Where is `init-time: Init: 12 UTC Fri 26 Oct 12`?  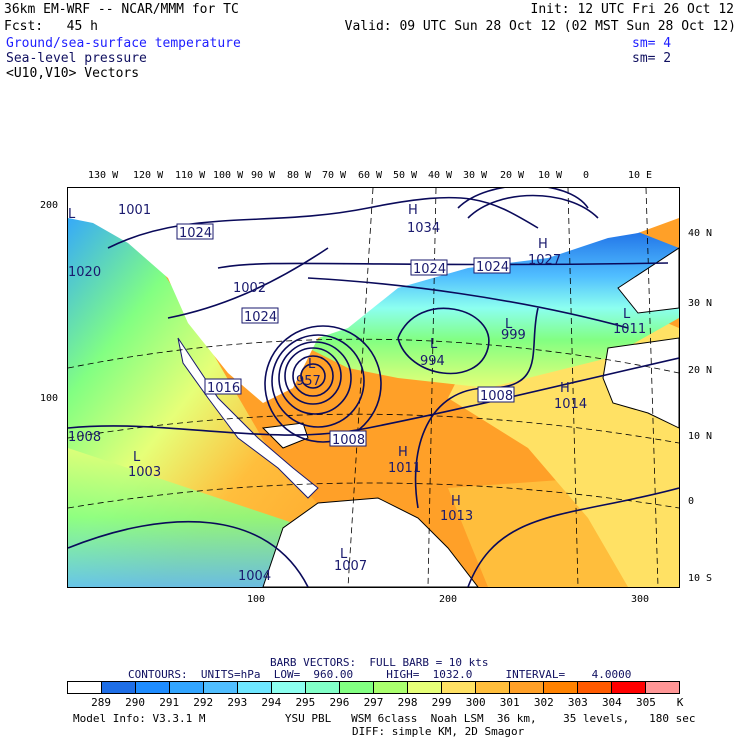
init-time: Init: 12 UTC Fri 26 Oct 12 is located at coordinates (632, 9).